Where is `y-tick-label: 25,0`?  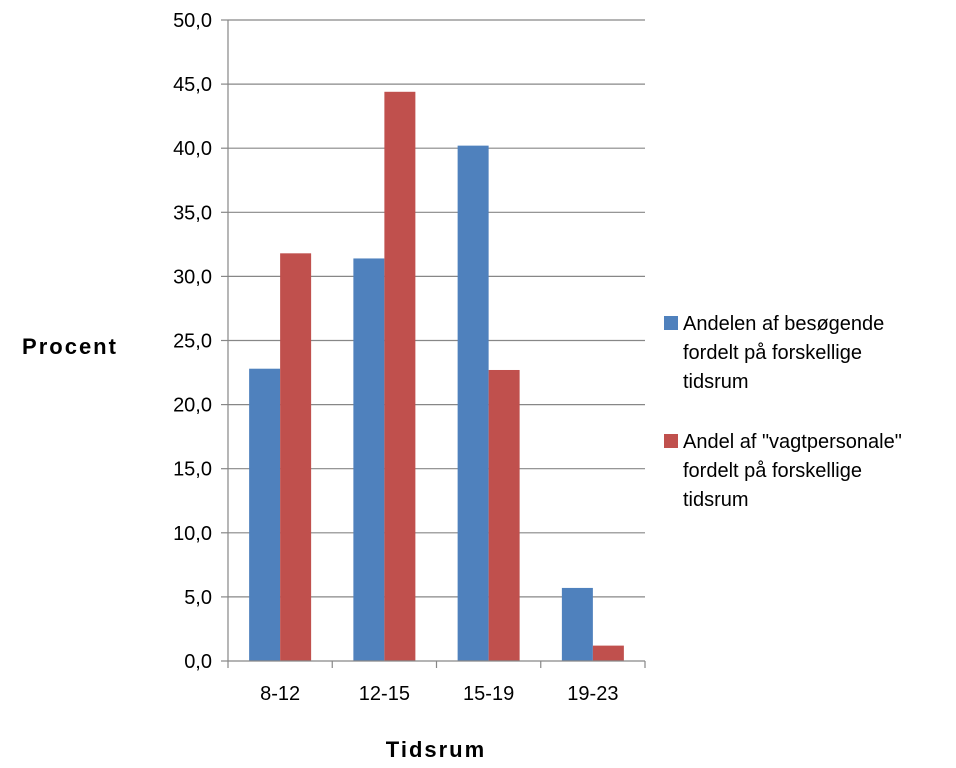
y-tick-label: 25,0 is located at coordinates (192, 342).